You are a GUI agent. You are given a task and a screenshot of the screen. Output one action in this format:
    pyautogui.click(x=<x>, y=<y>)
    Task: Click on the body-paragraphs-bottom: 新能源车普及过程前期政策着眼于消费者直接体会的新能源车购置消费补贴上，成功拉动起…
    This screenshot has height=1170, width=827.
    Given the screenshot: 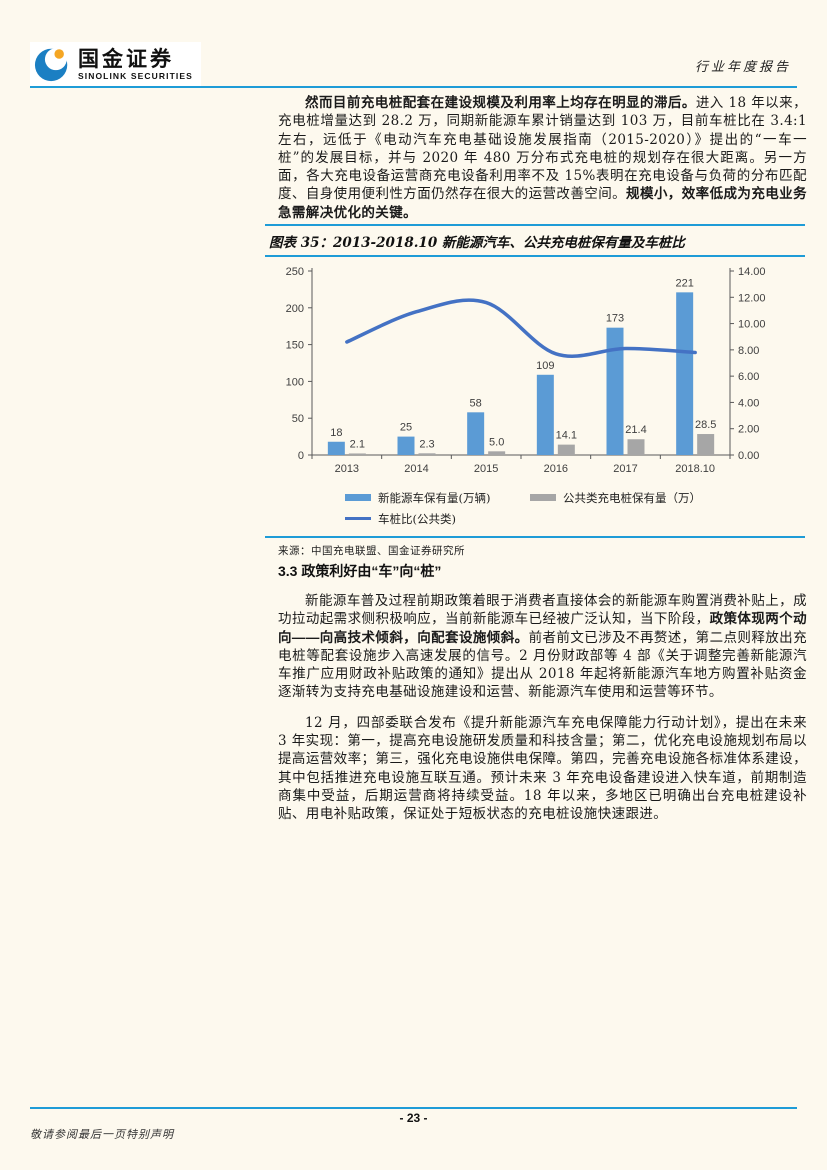 What is the action you would take?
    pyautogui.click(x=542, y=714)
    